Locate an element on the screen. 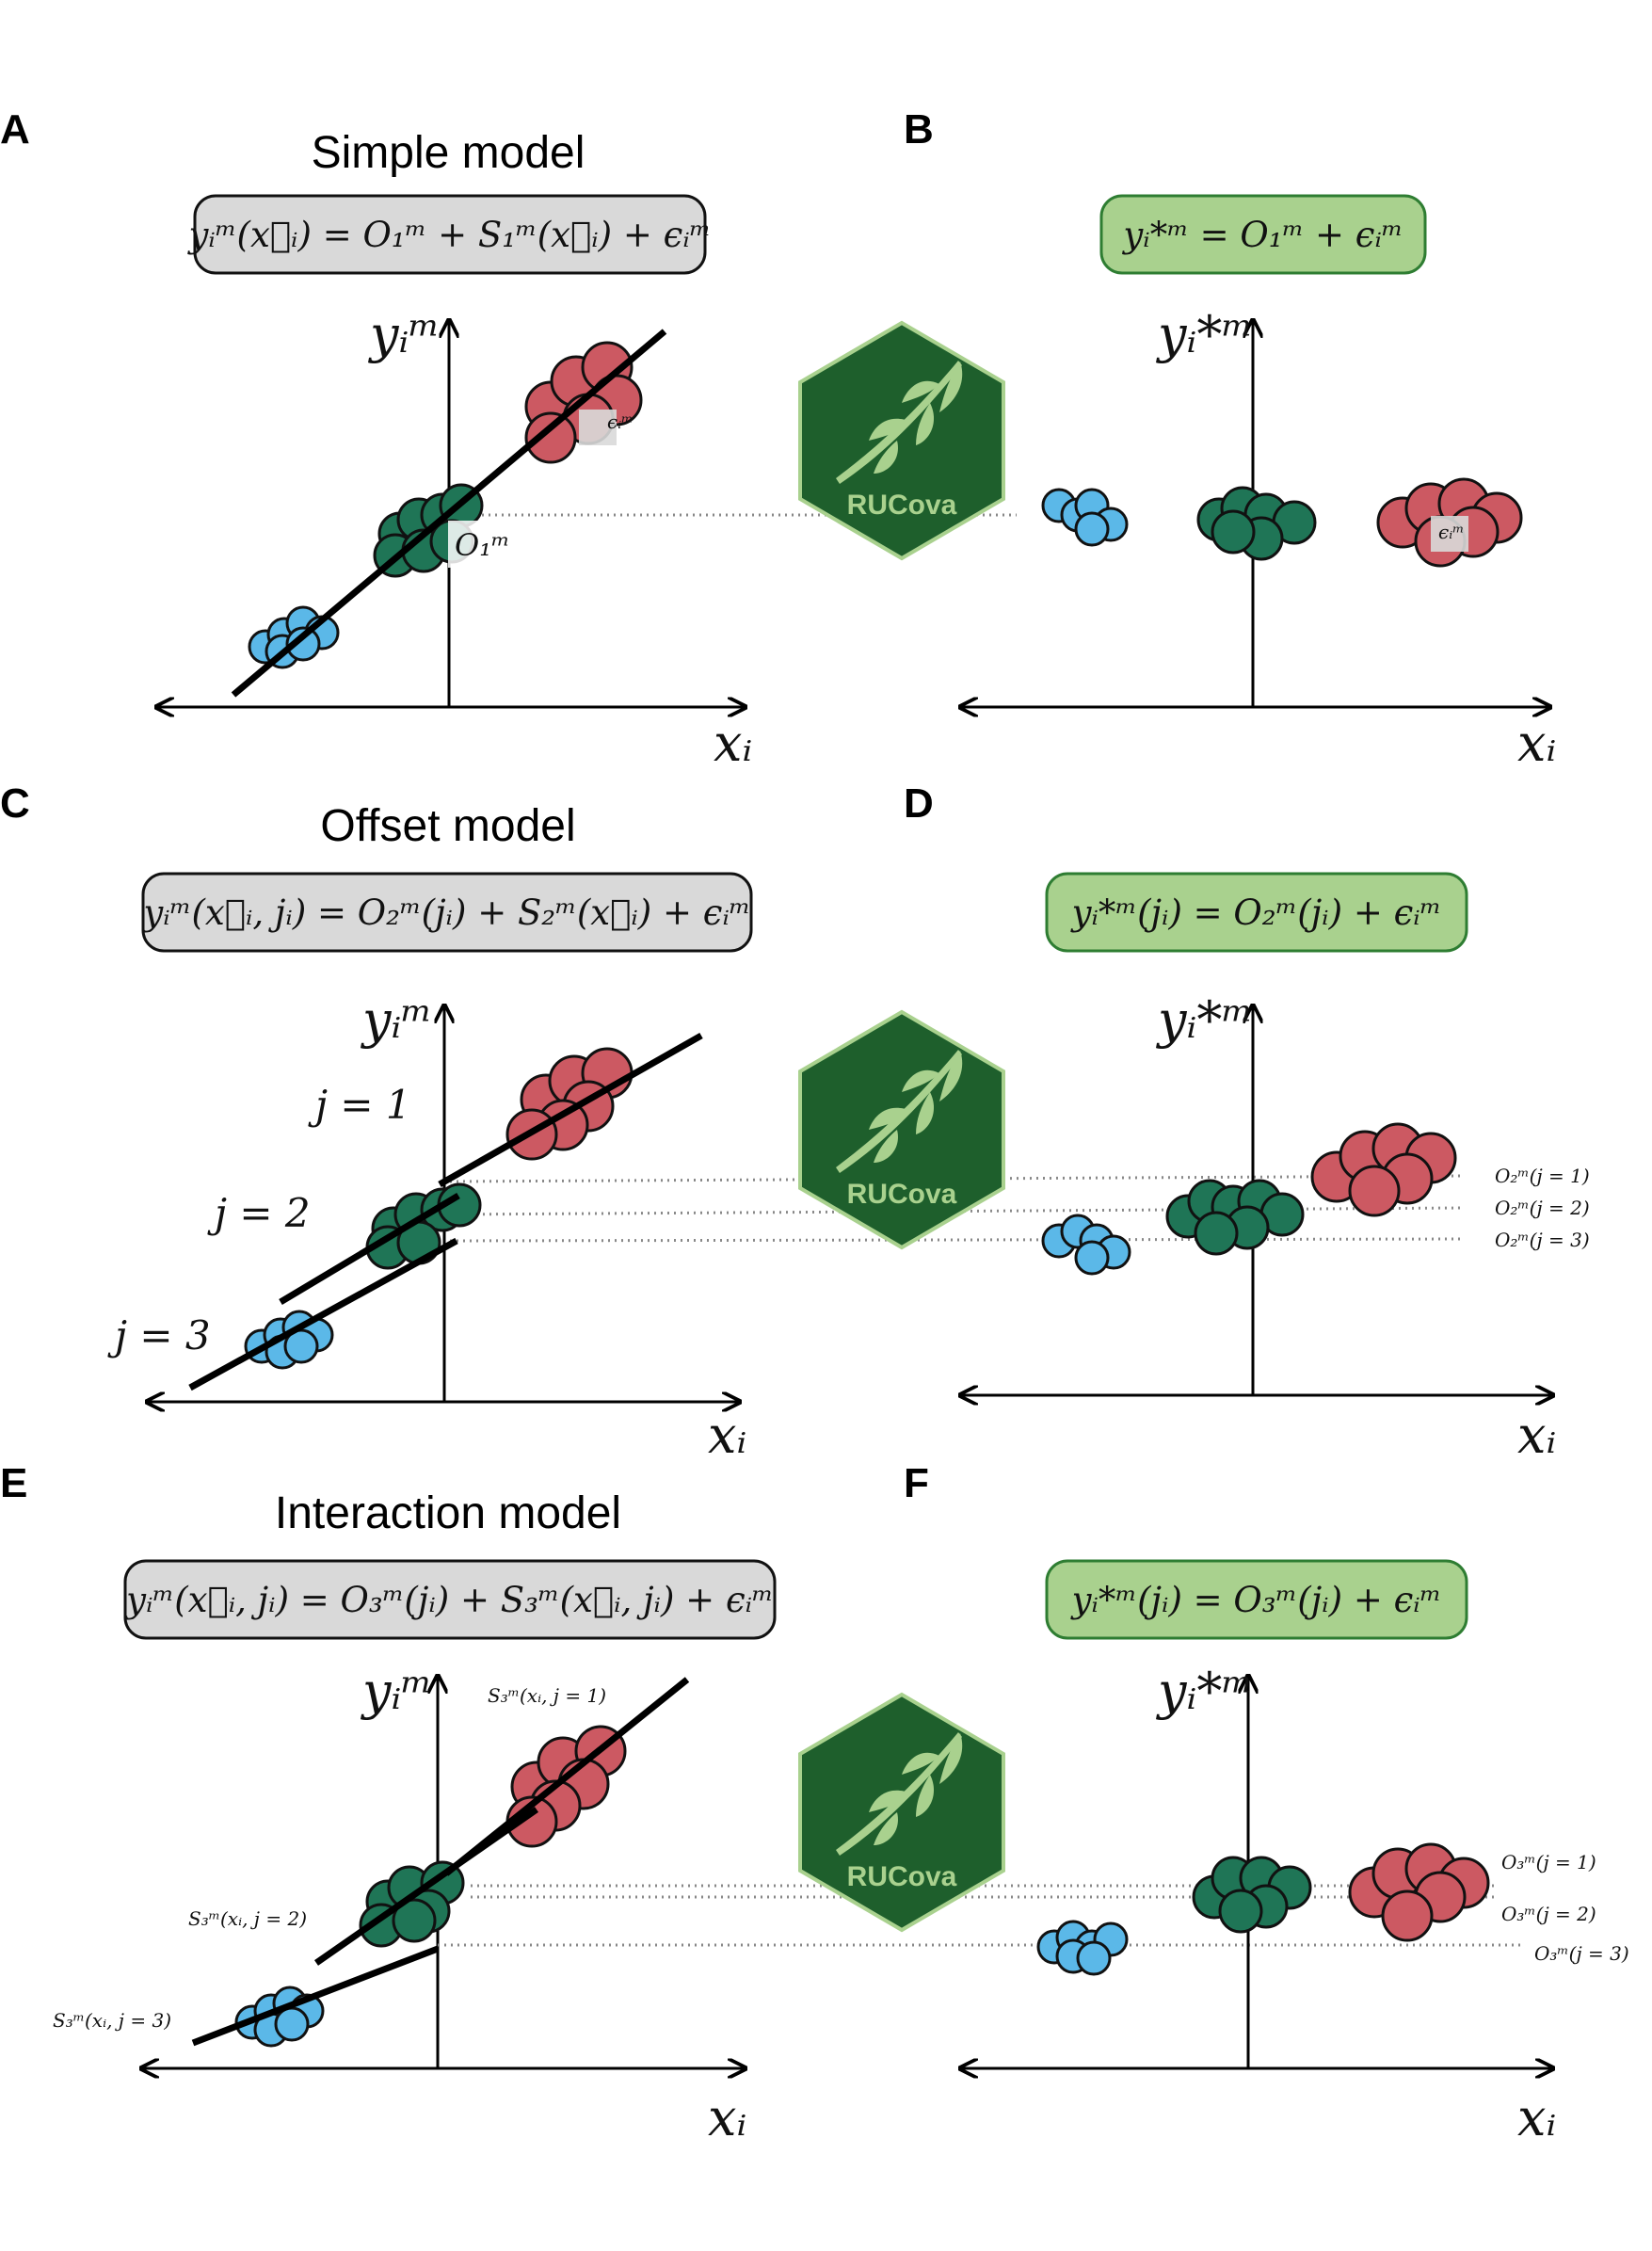 The height and width of the screenshot is (2251, 1652). offset-label-bg-a is located at coordinates (485, 544).